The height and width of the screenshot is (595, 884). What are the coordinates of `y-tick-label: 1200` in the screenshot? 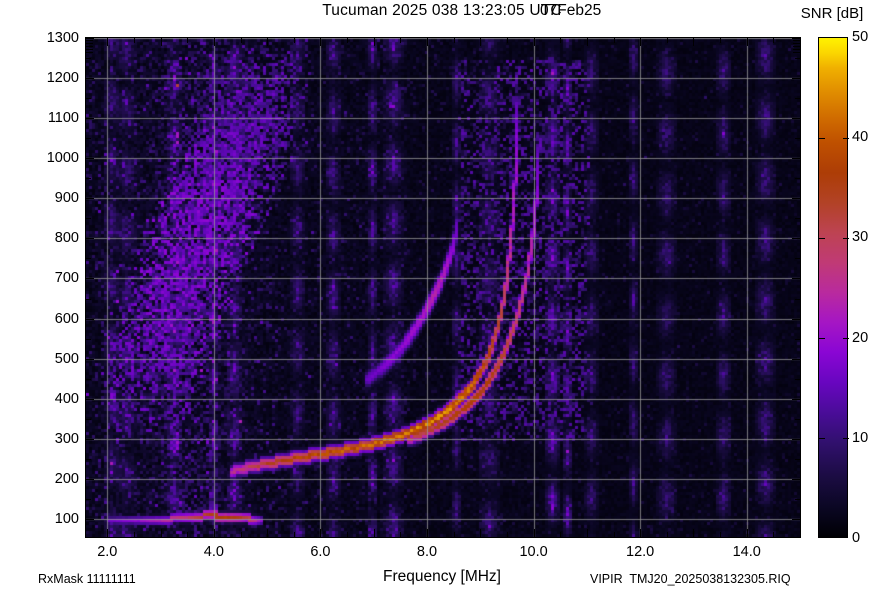 It's located at (62, 78).